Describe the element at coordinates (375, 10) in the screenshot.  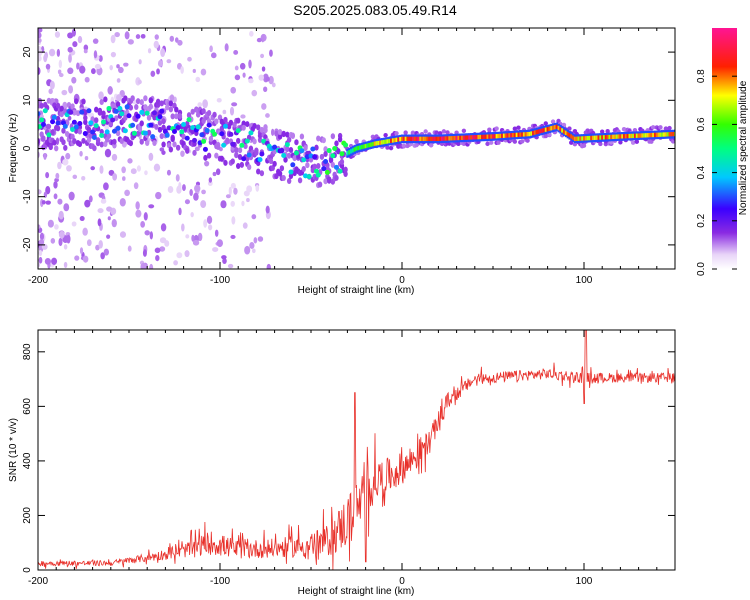
I see `chart-title: S205.2025.083.05.49.R14` at that location.